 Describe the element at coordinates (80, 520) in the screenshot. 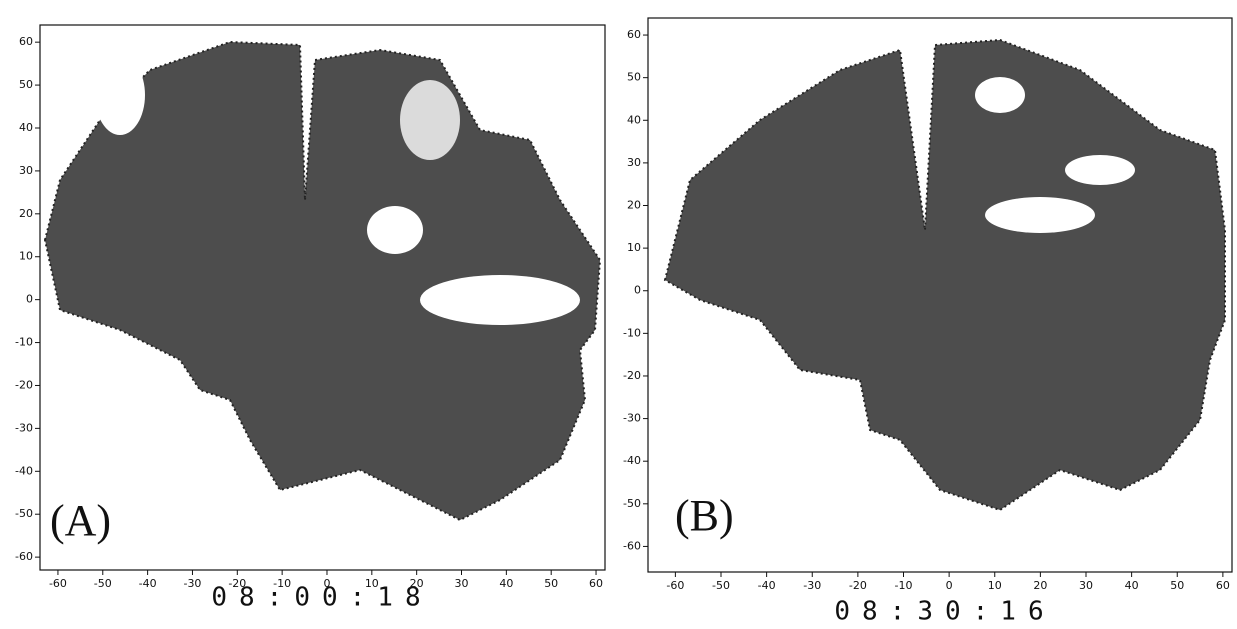

I see `panel-label: (A)` at that location.